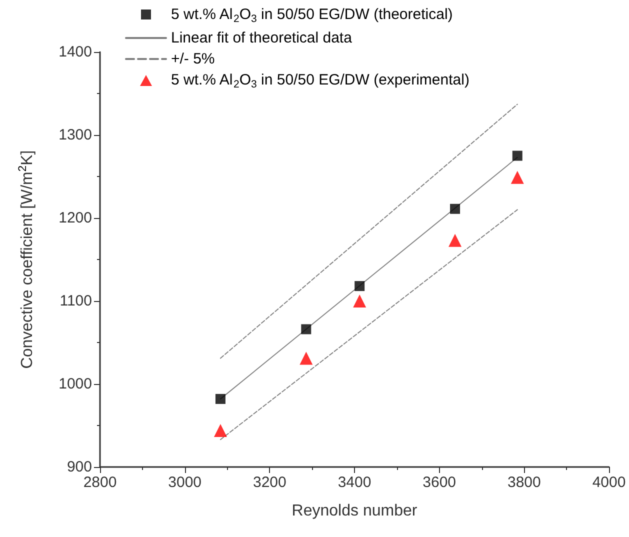  Describe the element at coordinates (439, 482) in the screenshot. I see `x-tick-label: 3600` at that location.